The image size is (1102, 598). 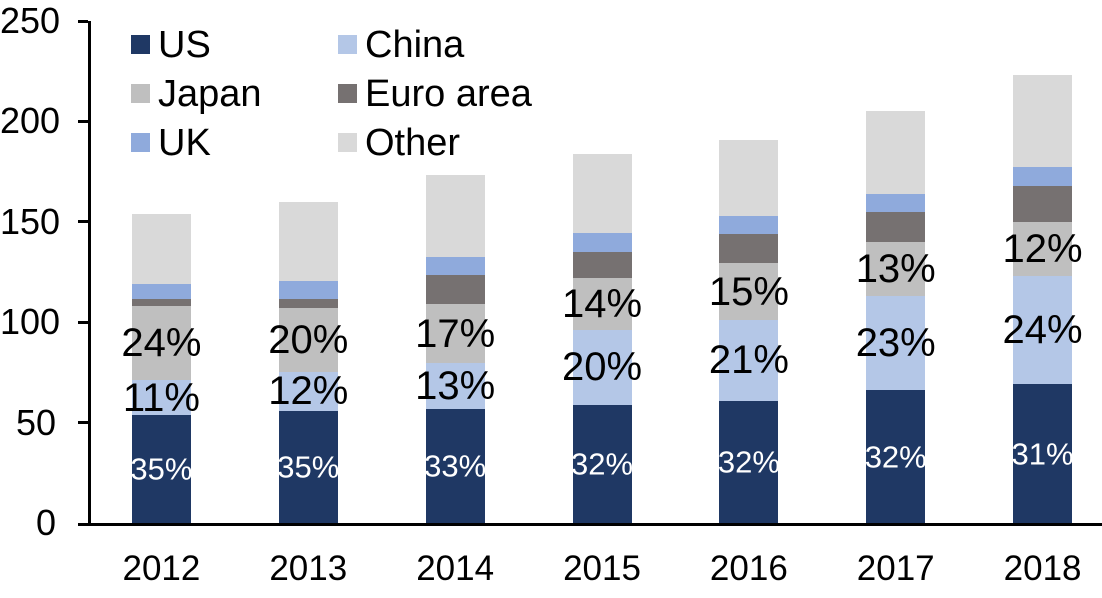 I want to click on bar-slot-2017: 32% 23% 13%, so click(x=895, y=272).